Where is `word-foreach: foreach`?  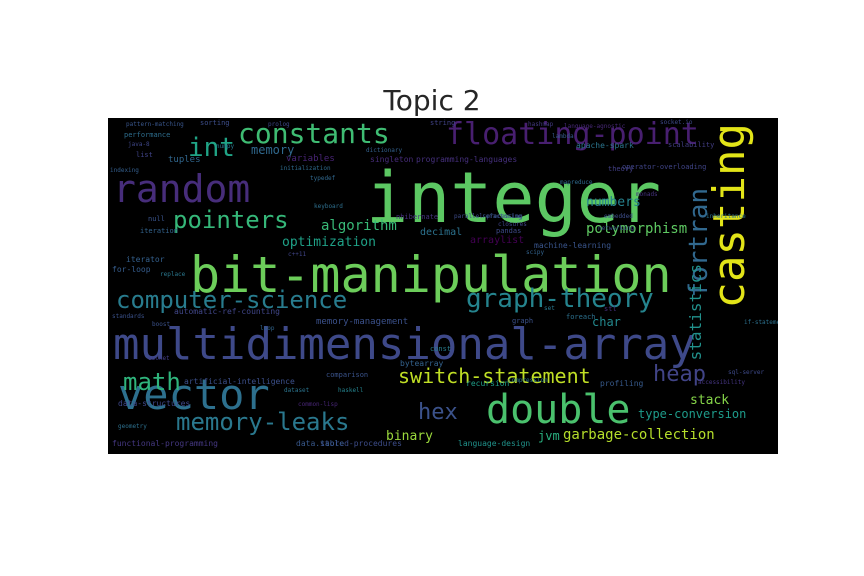
word-foreach: foreach is located at coordinates (581, 317).